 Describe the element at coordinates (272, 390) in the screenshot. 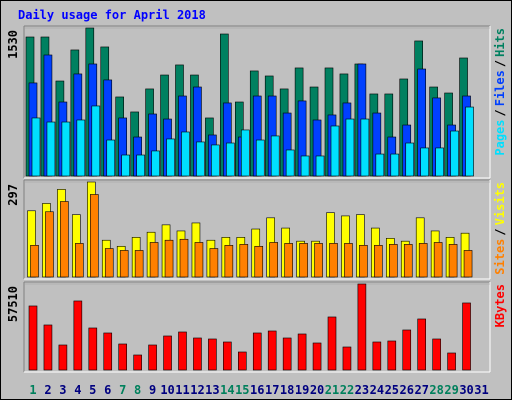

I see `x-tick-label: 17` at that location.